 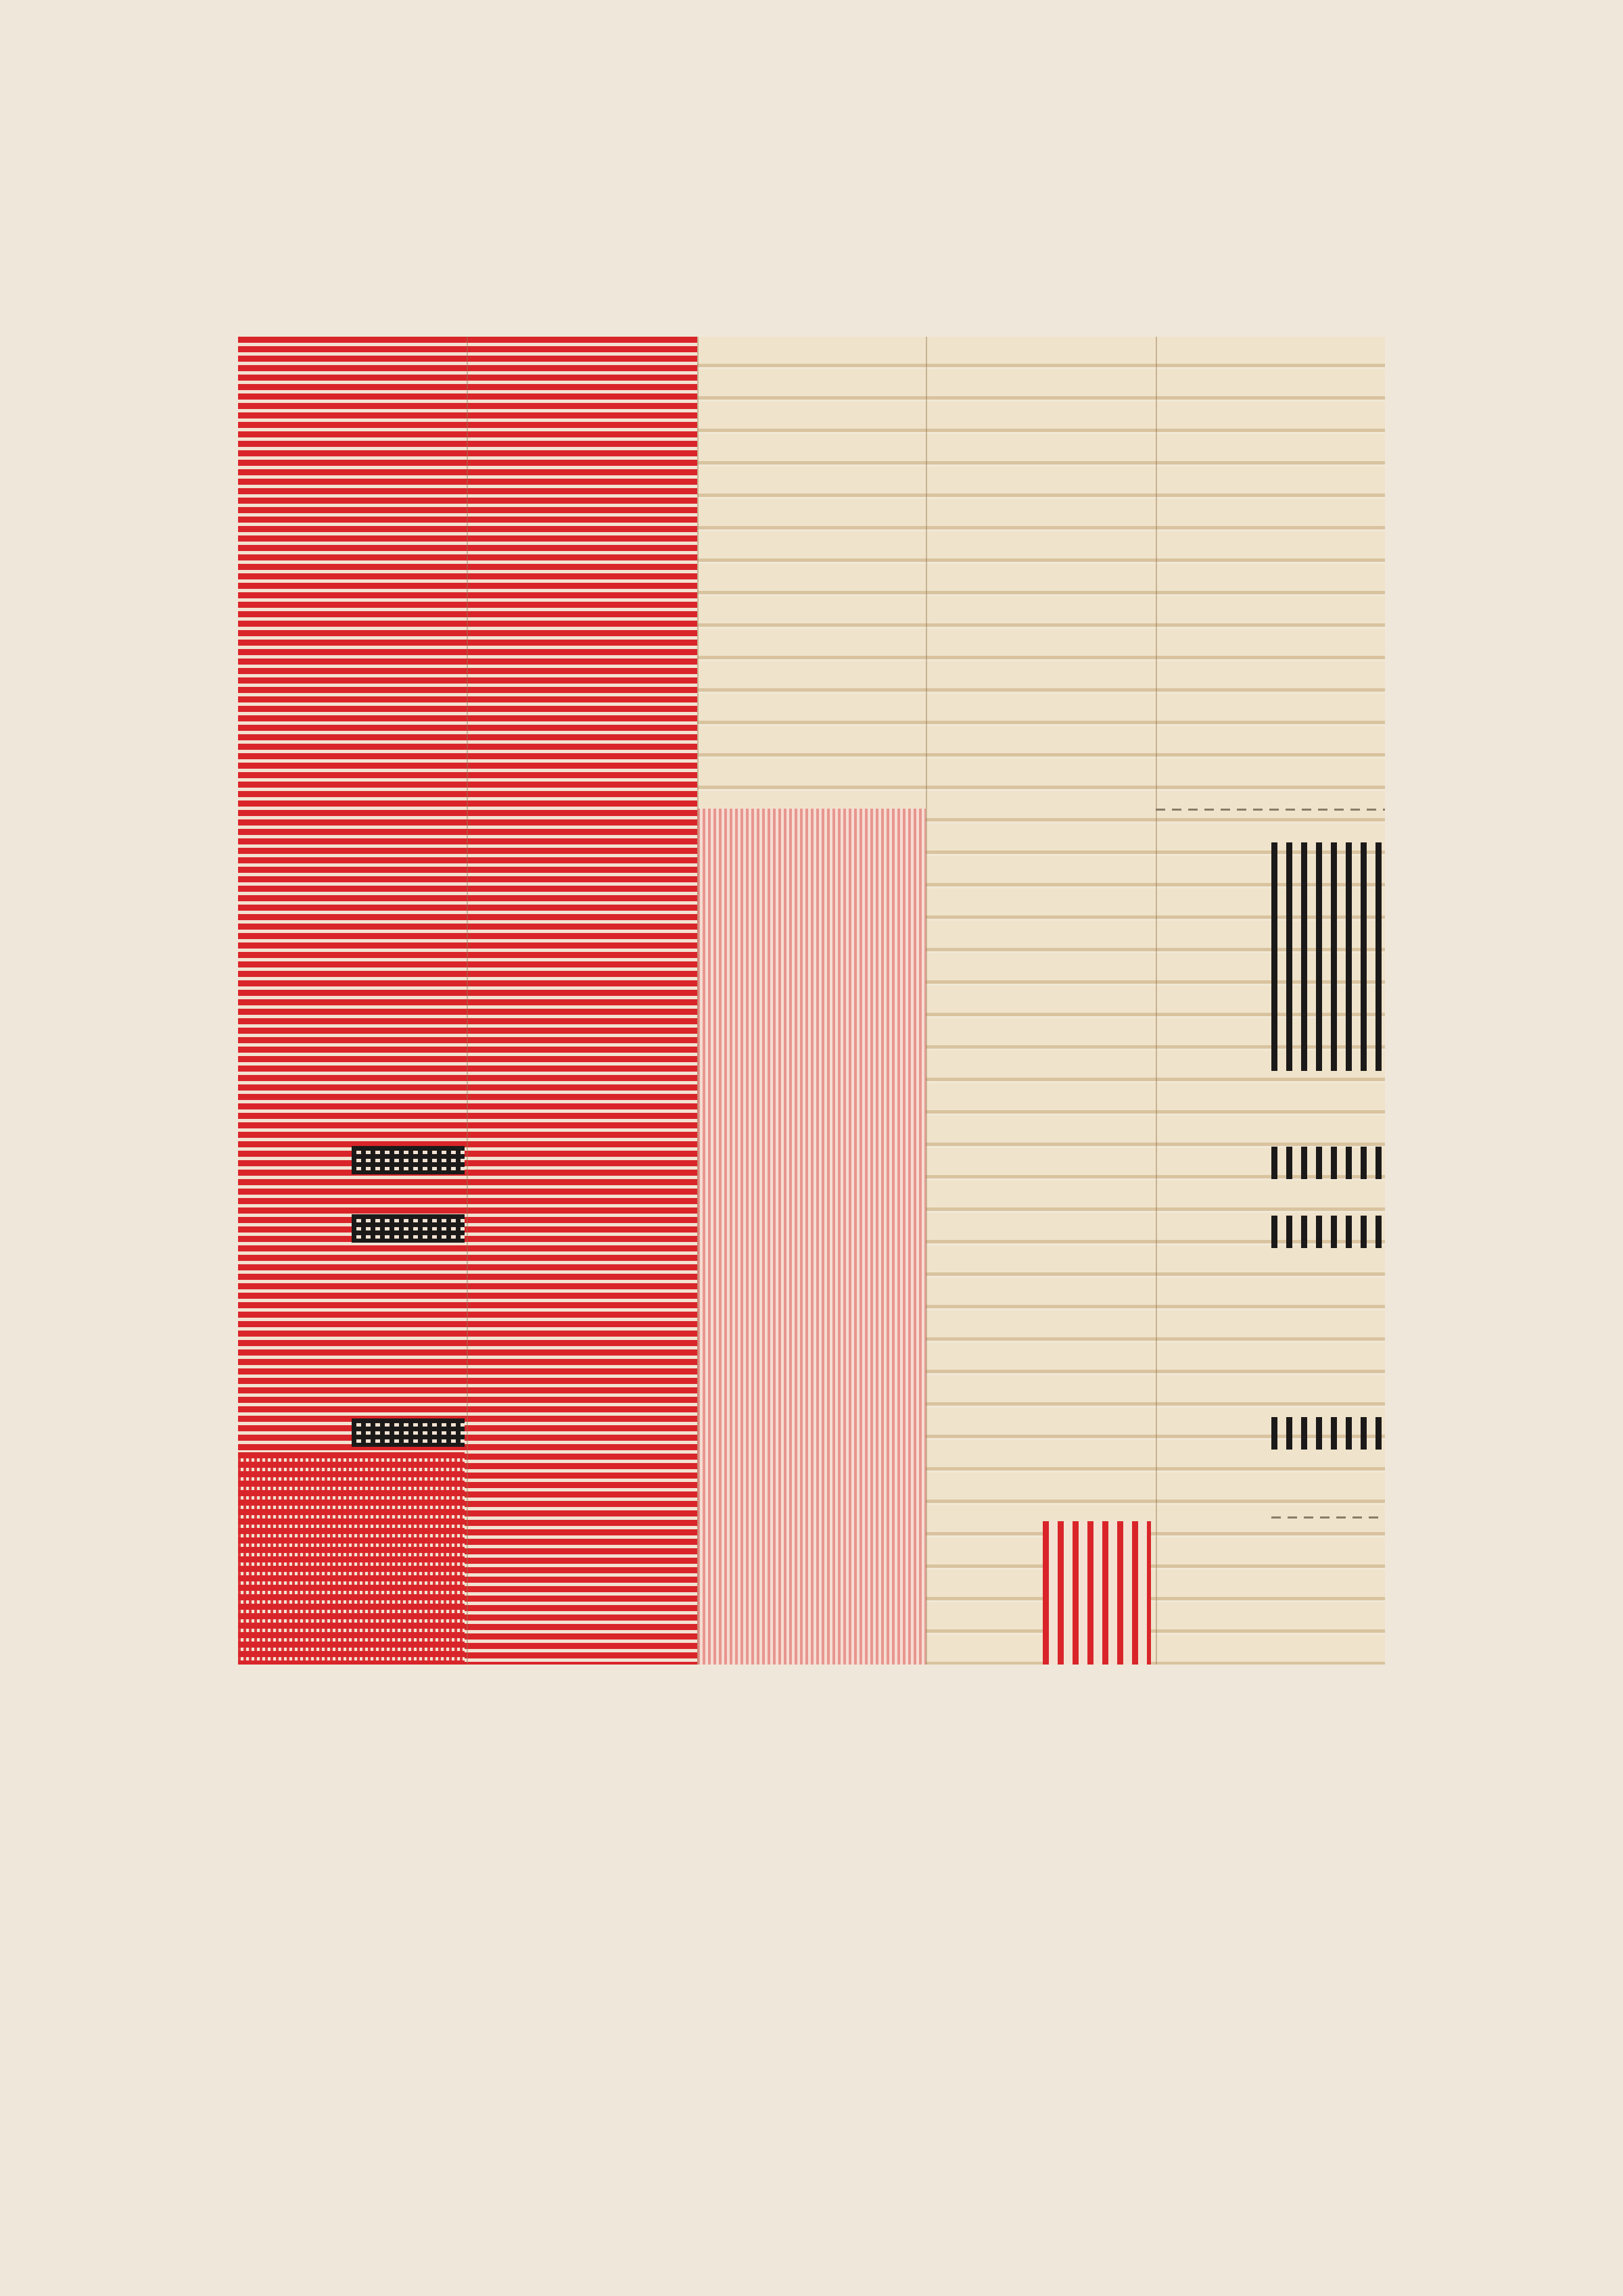 I want to click on black-vertical-bars, so click(x=1328, y=956).